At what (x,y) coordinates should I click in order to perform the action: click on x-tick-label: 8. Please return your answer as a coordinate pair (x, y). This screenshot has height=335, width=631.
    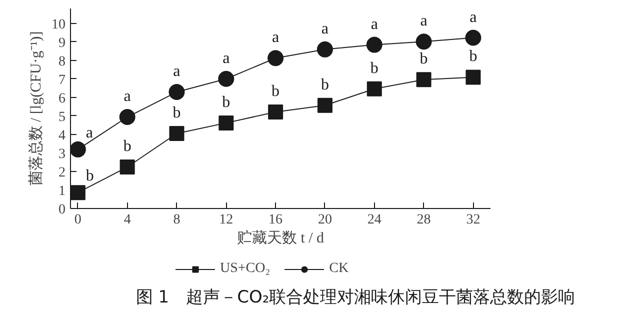
    Looking at the image, I should click on (176, 220).